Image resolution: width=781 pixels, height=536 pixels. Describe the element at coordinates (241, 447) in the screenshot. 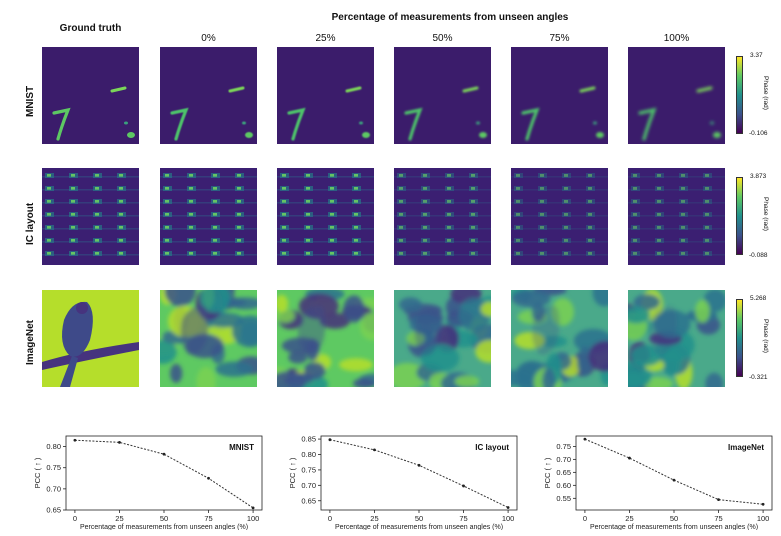

I see `chart-title: MNIST` at that location.